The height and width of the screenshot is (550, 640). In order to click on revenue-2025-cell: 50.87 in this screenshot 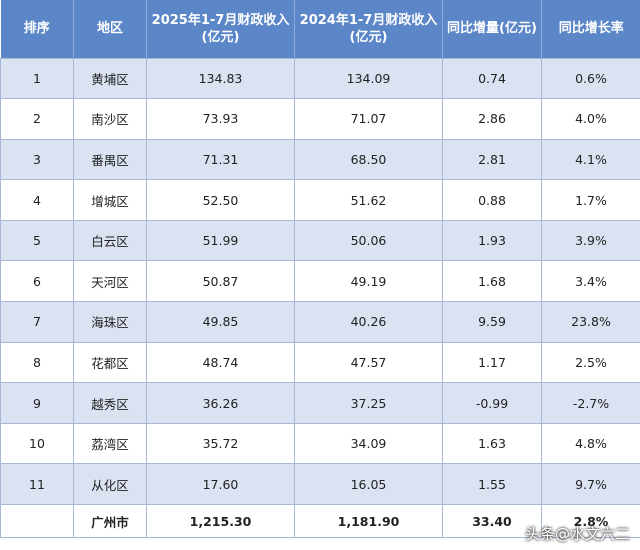, I will do `click(220, 281)`.